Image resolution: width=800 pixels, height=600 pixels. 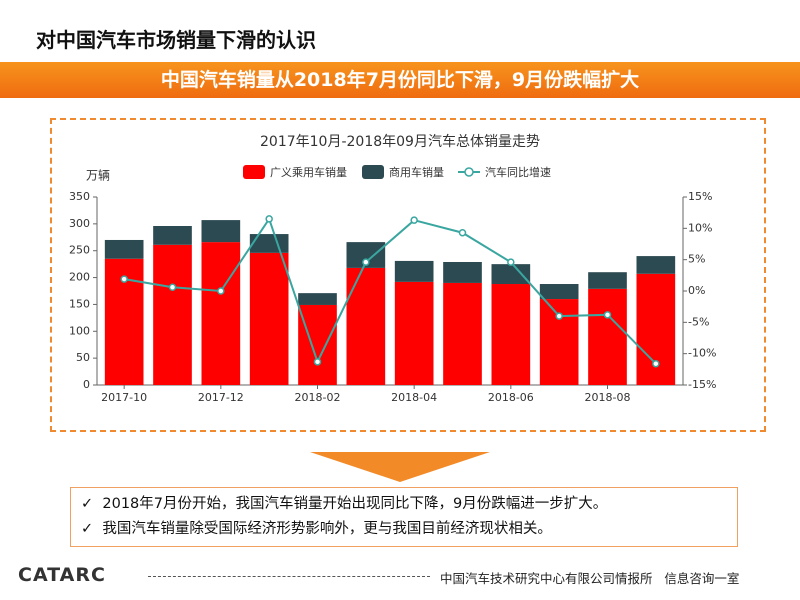 I want to click on logo: CATARC, so click(x=62, y=575).